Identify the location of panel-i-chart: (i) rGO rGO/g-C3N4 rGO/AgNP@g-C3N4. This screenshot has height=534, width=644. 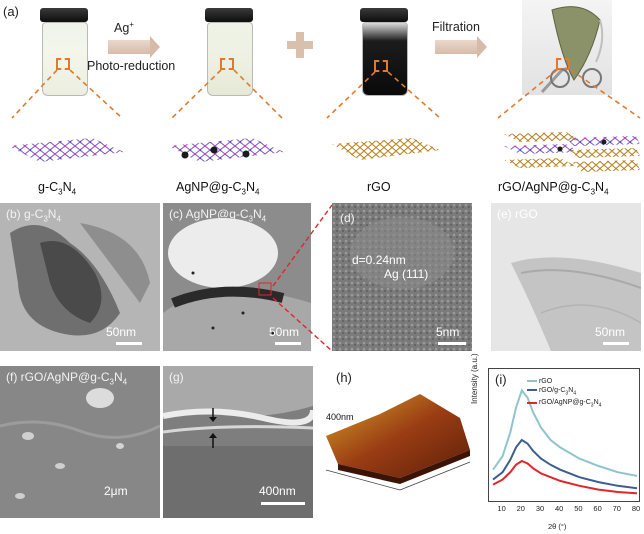
(564, 435).